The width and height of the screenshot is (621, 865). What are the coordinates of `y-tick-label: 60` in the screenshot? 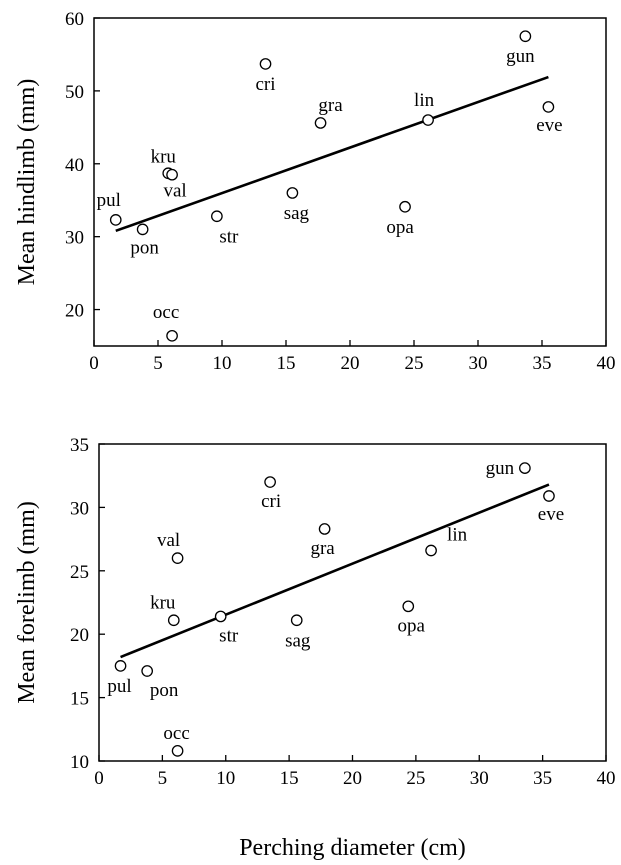 It's located at (74, 19).